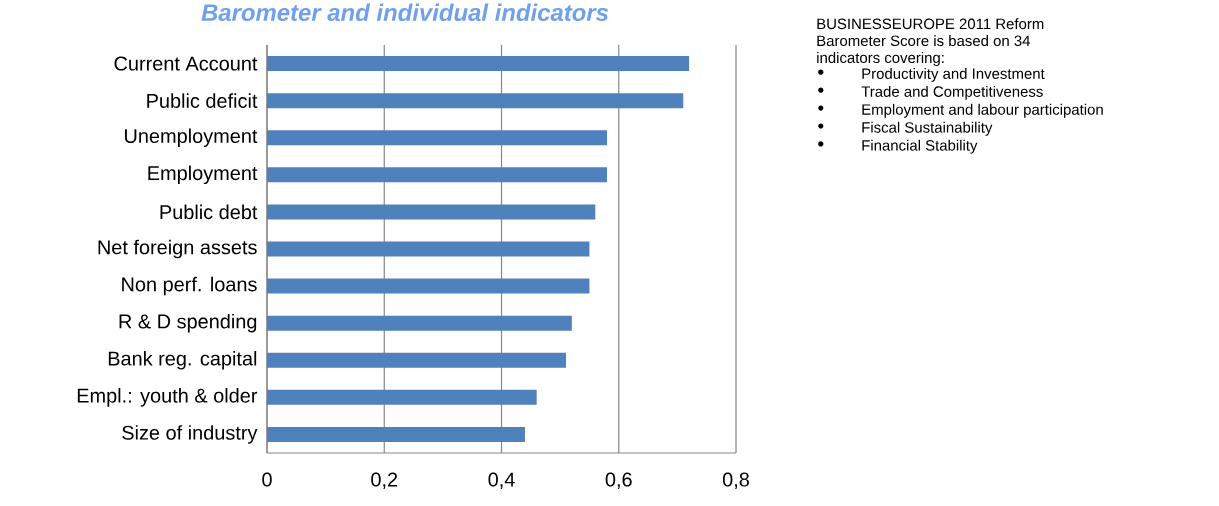  I want to click on x-tick-label: 0,6, so click(618, 480).